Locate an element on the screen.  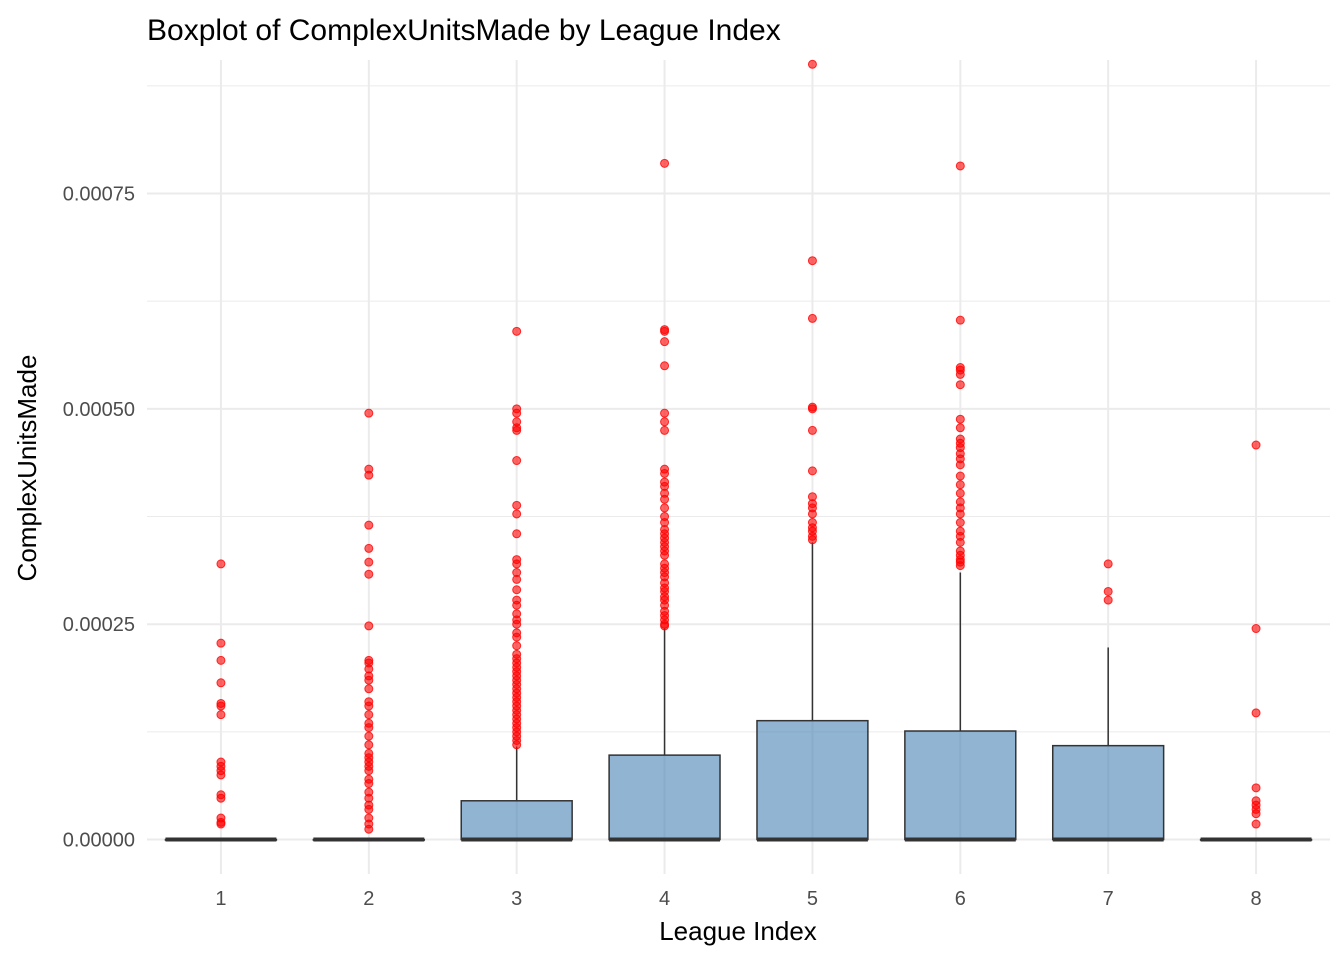
y-tick-label: 0.00075 is located at coordinates (99, 195).